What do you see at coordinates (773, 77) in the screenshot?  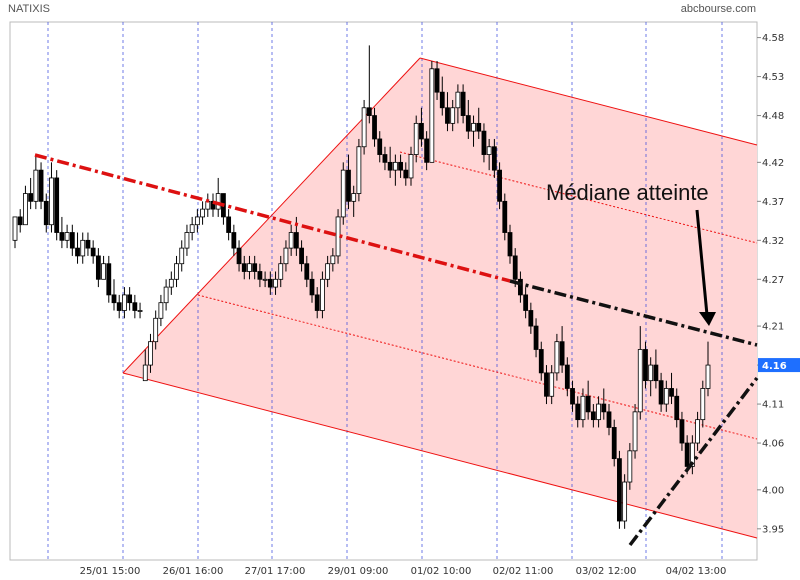 I see `y-tick-label: 4.53` at bounding box center [773, 77].